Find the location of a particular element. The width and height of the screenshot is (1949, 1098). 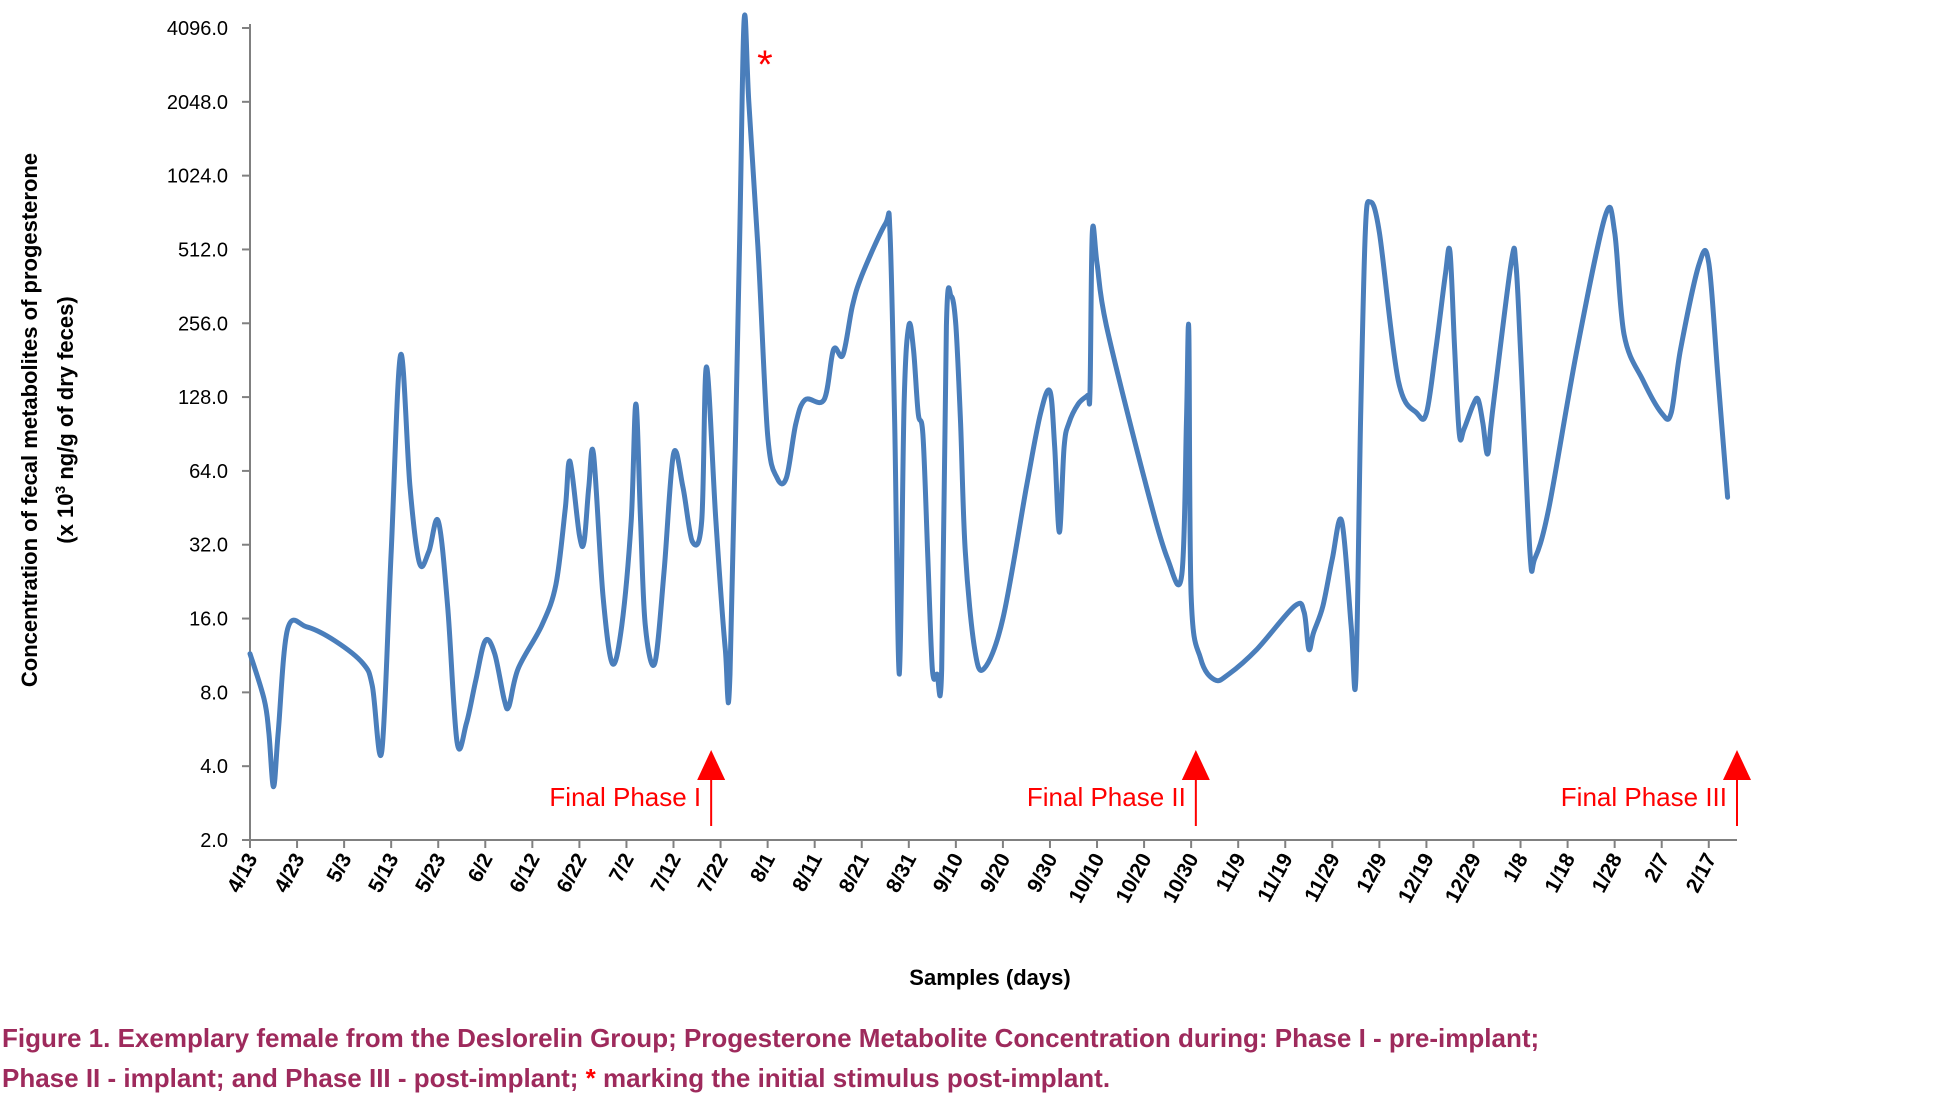

y-tick-label: 8.0 is located at coordinates (214, 693).